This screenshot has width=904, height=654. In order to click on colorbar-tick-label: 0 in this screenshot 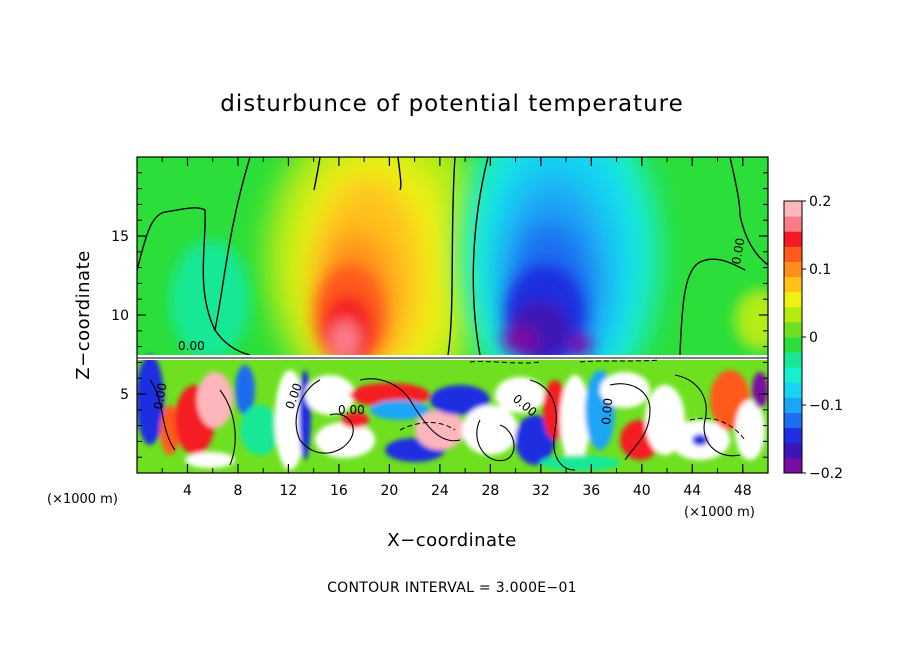, I will do `click(813, 338)`.